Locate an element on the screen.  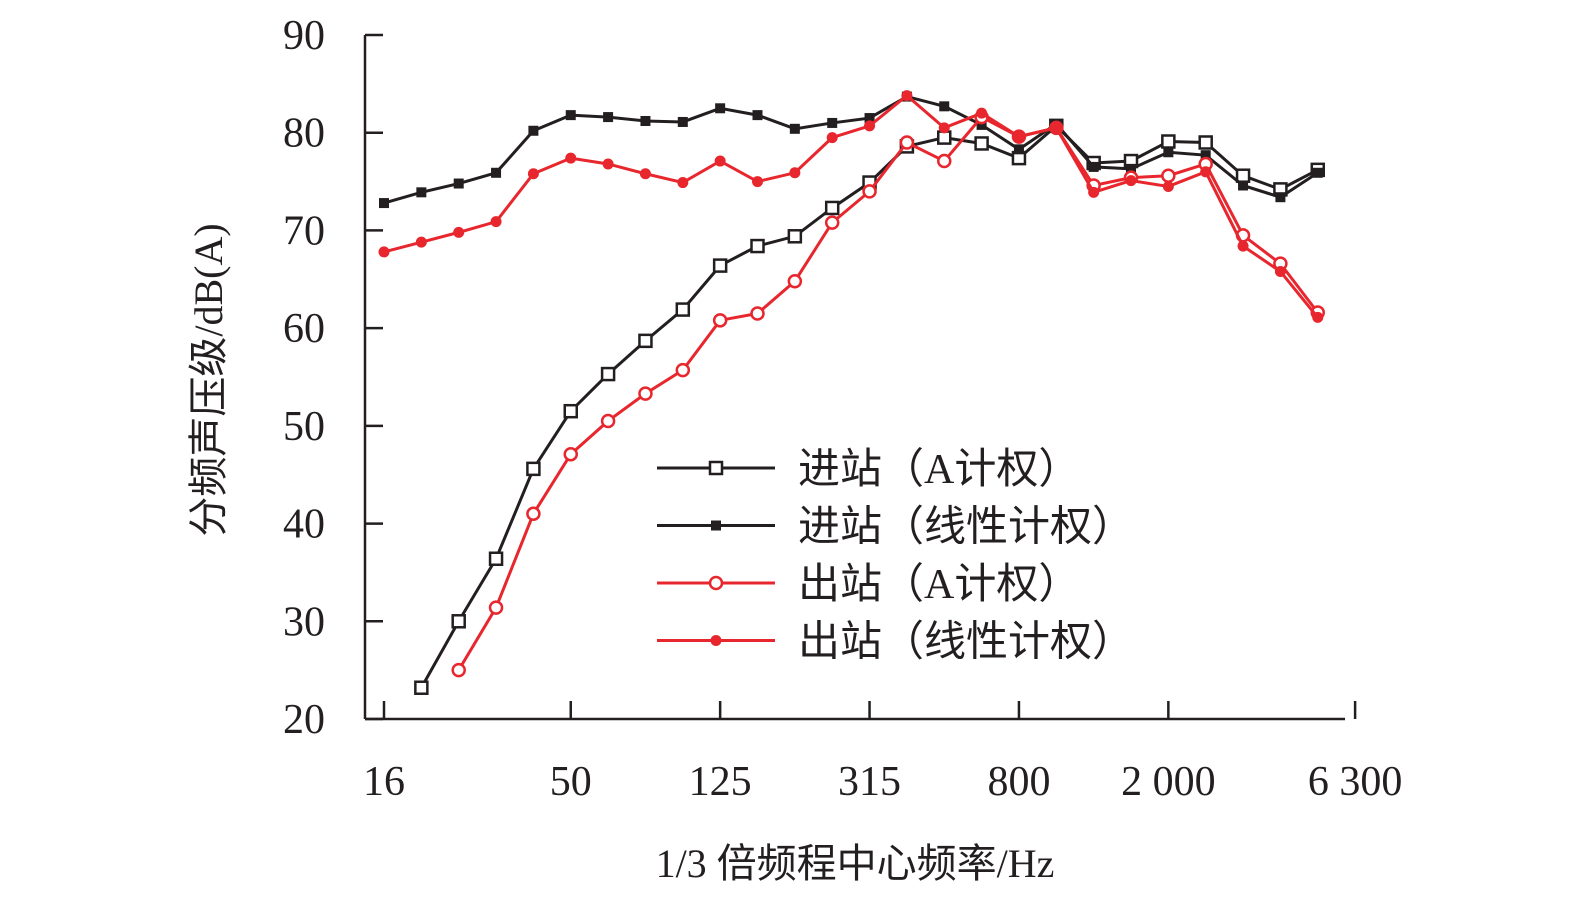
y-tick-label: 30 is located at coordinates (304, 622).